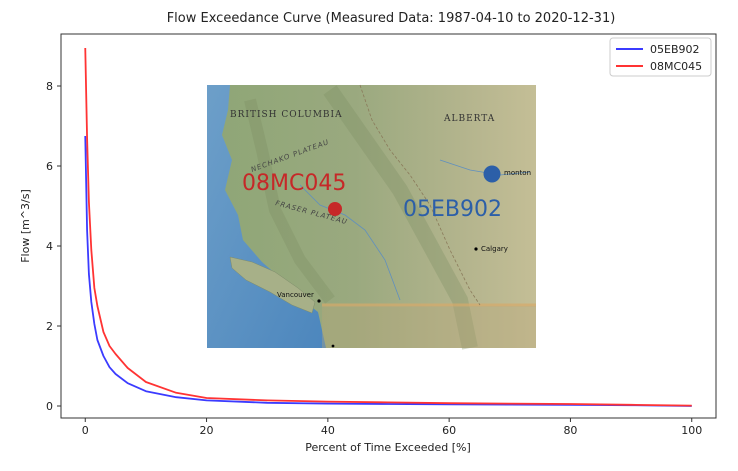 The image size is (738, 471). What do you see at coordinates (429, 327) in the screenshot?
I see `usa-region` at bounding box center [429, 327].